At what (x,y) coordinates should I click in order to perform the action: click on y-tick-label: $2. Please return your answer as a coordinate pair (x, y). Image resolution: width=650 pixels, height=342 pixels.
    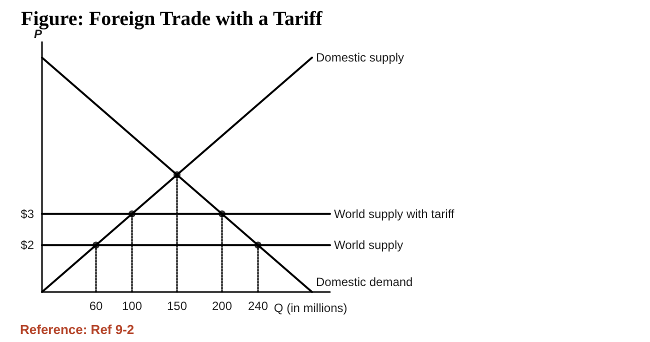
    Looking at the image, I should click on (27, 245).